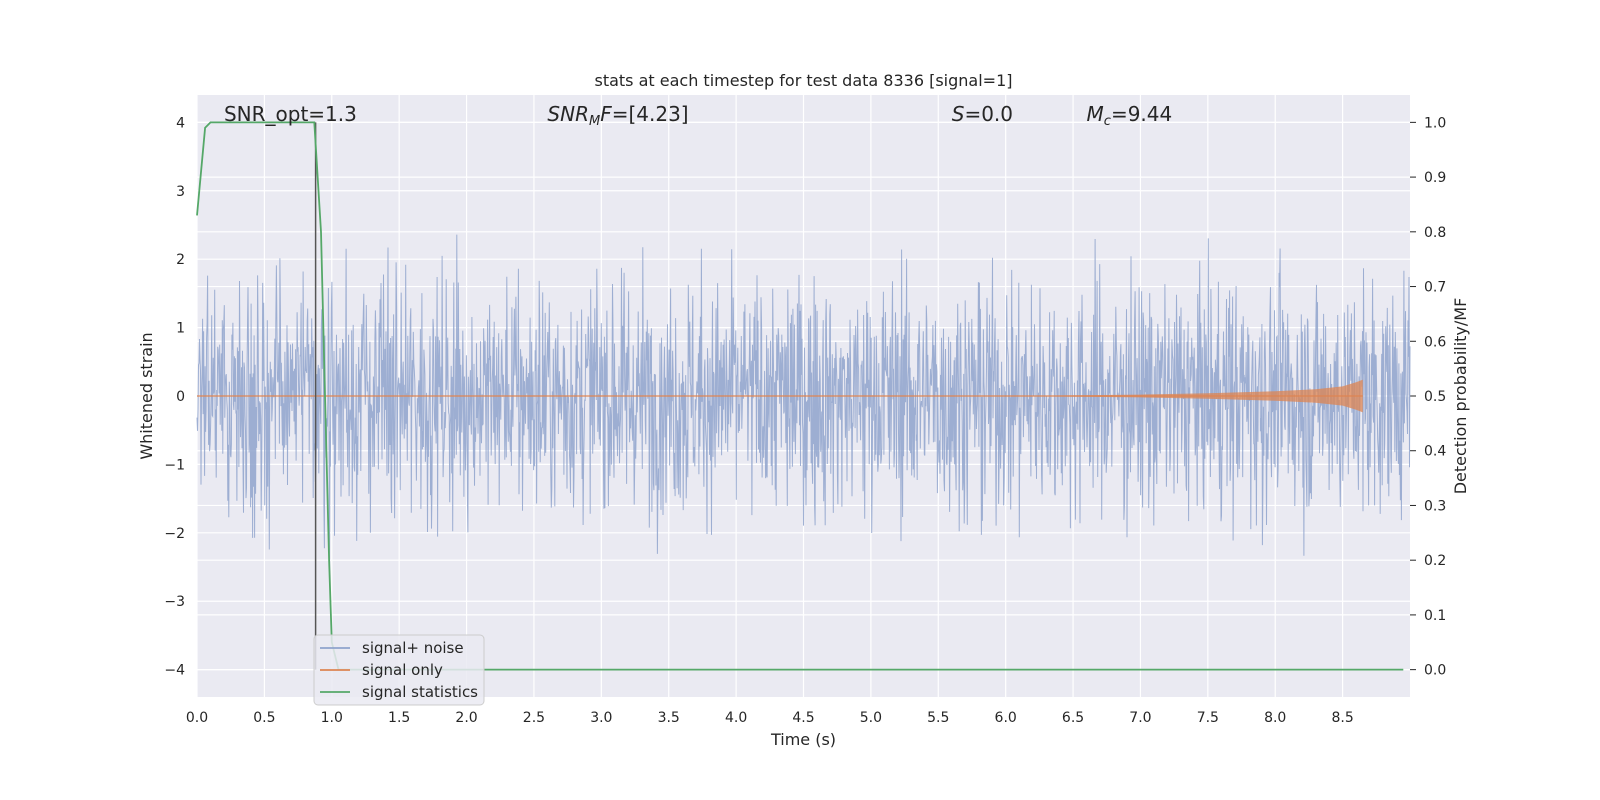  Describe the element at coordinates (1006, 718) in the screenshot. I see `x-tick-label: 6.0` at that location.